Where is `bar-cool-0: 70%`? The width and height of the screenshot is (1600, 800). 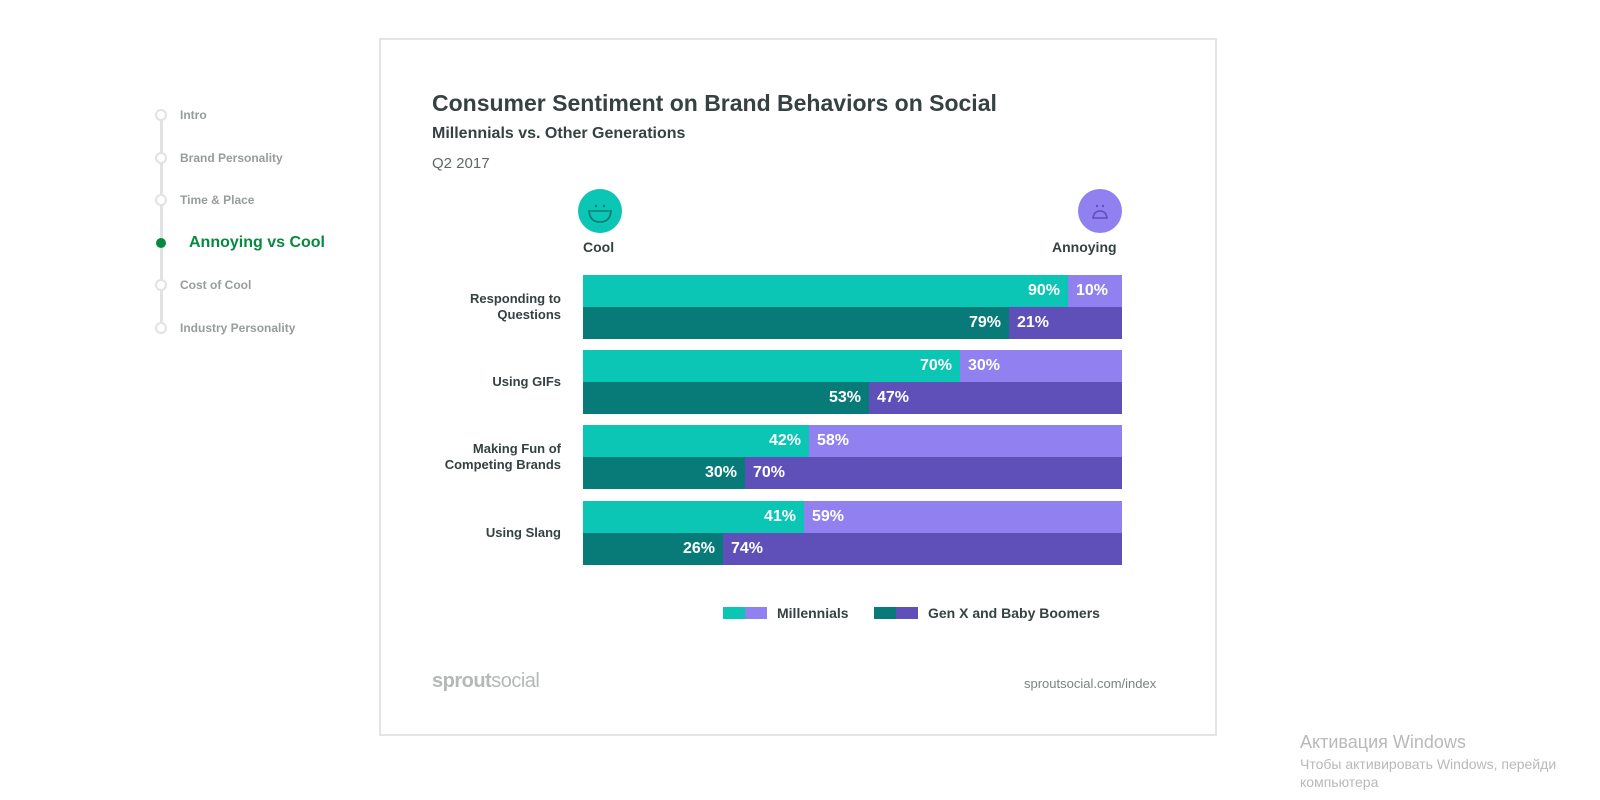 bar-cool-0: 70% is located at coordinates (771, 366).